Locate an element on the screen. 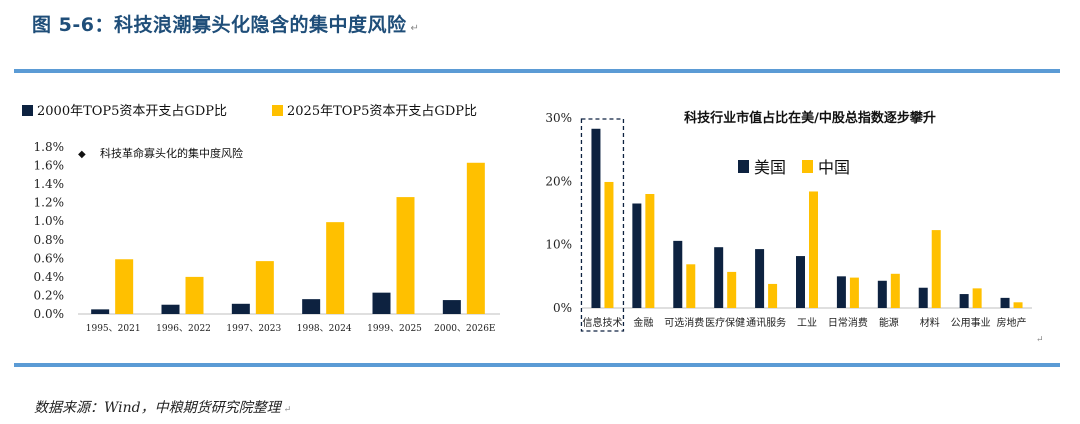 This screenshot has width=1080, height=424. annotation-marker: ◆ is located at coordinates (82, 154).